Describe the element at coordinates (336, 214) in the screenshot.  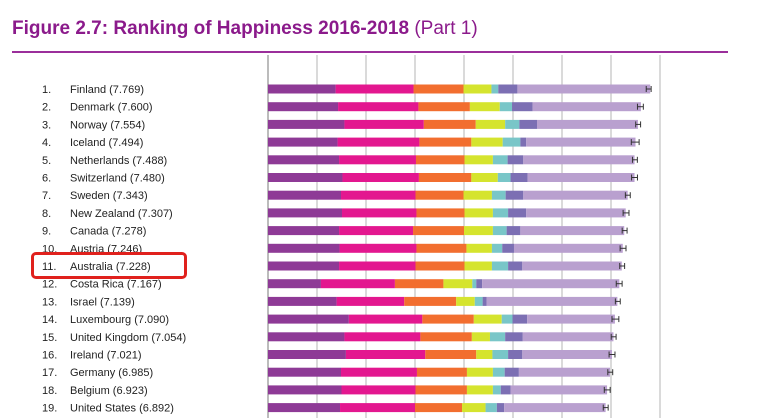
I see `row-new-zealand: 8. New Zealand (7.307)` at that location.